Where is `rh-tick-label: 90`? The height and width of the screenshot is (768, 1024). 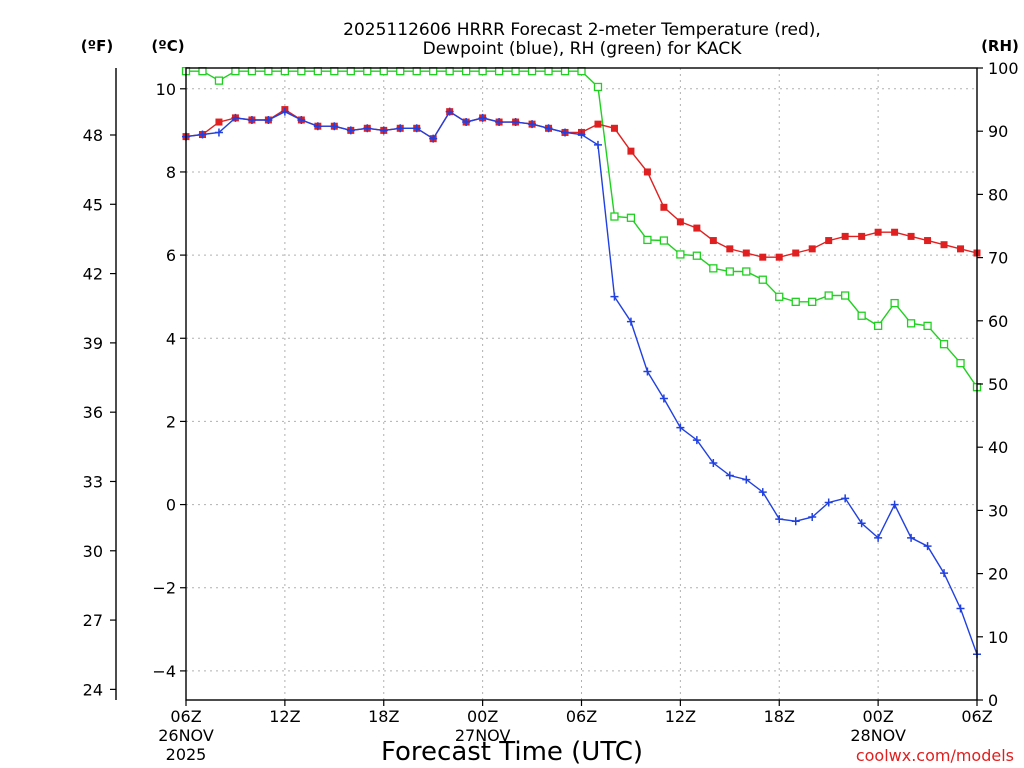 rh-tick-label: 90 is located at coordinates (998, 131).